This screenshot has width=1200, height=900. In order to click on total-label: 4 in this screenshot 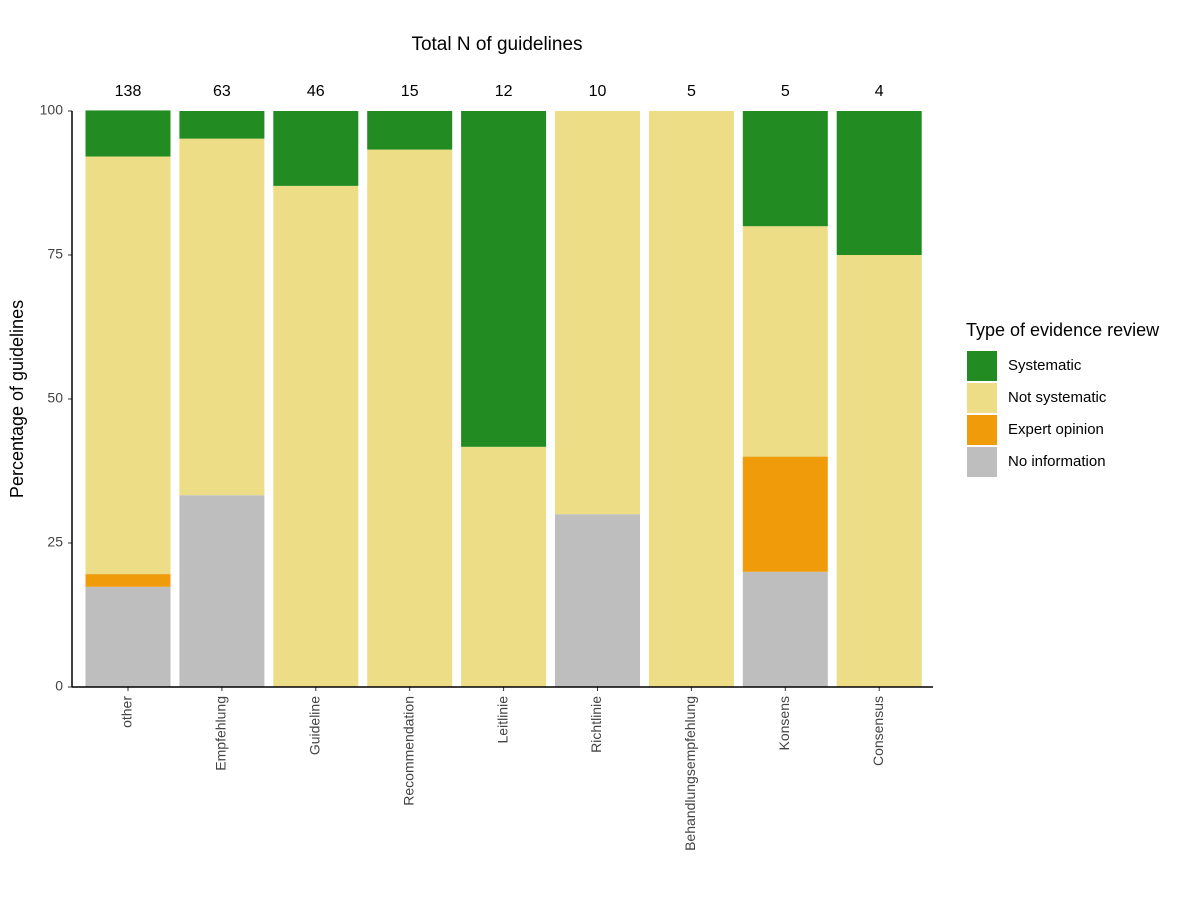, I will do `click(879, 91)`.